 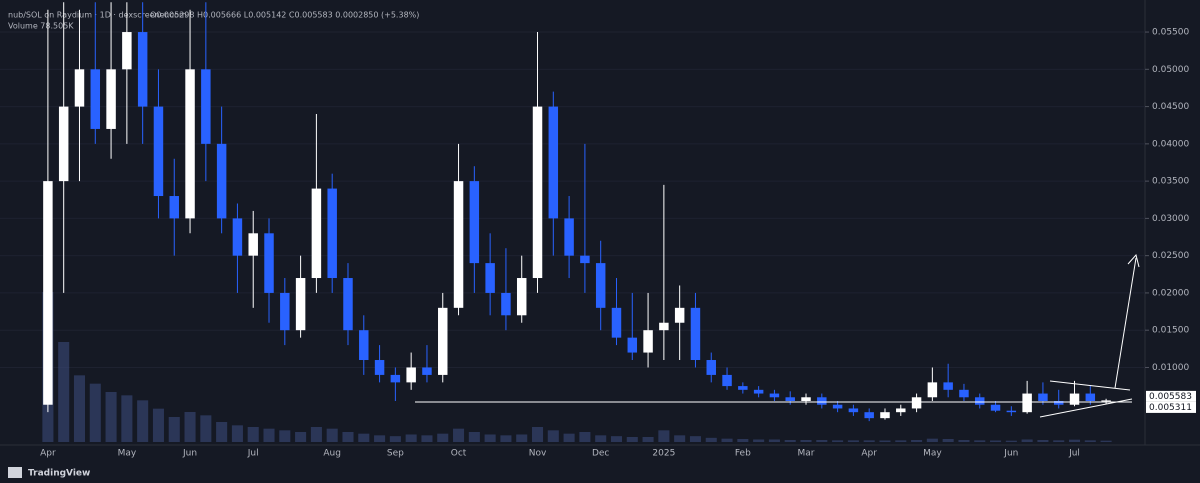 I want to click on x-tick-label: Apr, so click(x=869, y=454).